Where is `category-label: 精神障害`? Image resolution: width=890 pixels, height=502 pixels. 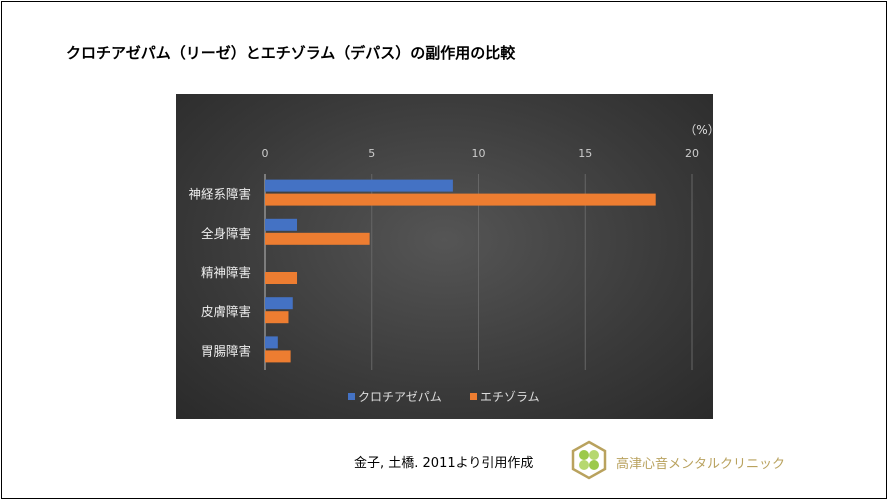
category-label: 精神障害 is located at coordinates (226, 272).